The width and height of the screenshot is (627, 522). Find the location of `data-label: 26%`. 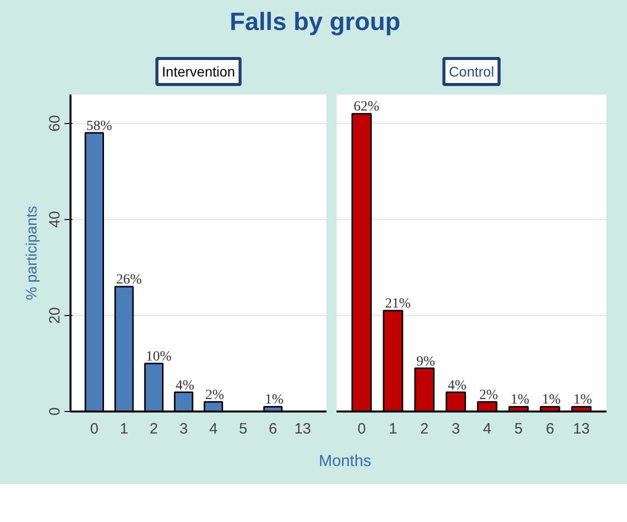

data-label: 26% is located at coordinates (129, 280).